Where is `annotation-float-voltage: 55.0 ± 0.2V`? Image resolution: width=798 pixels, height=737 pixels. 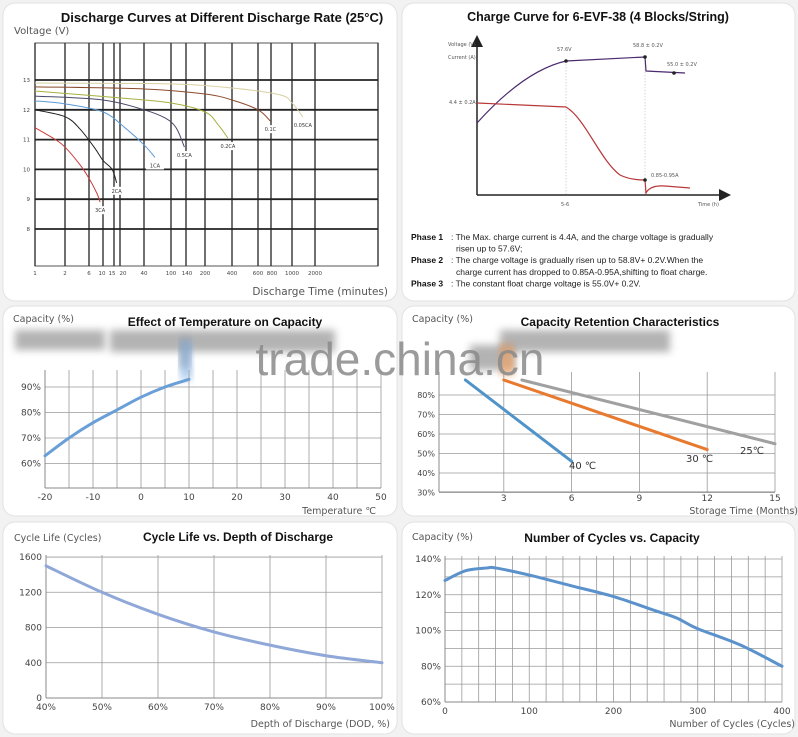
annotation-float-voltage: 55.0 ± 0.2V is located at coordinates (682, 65).